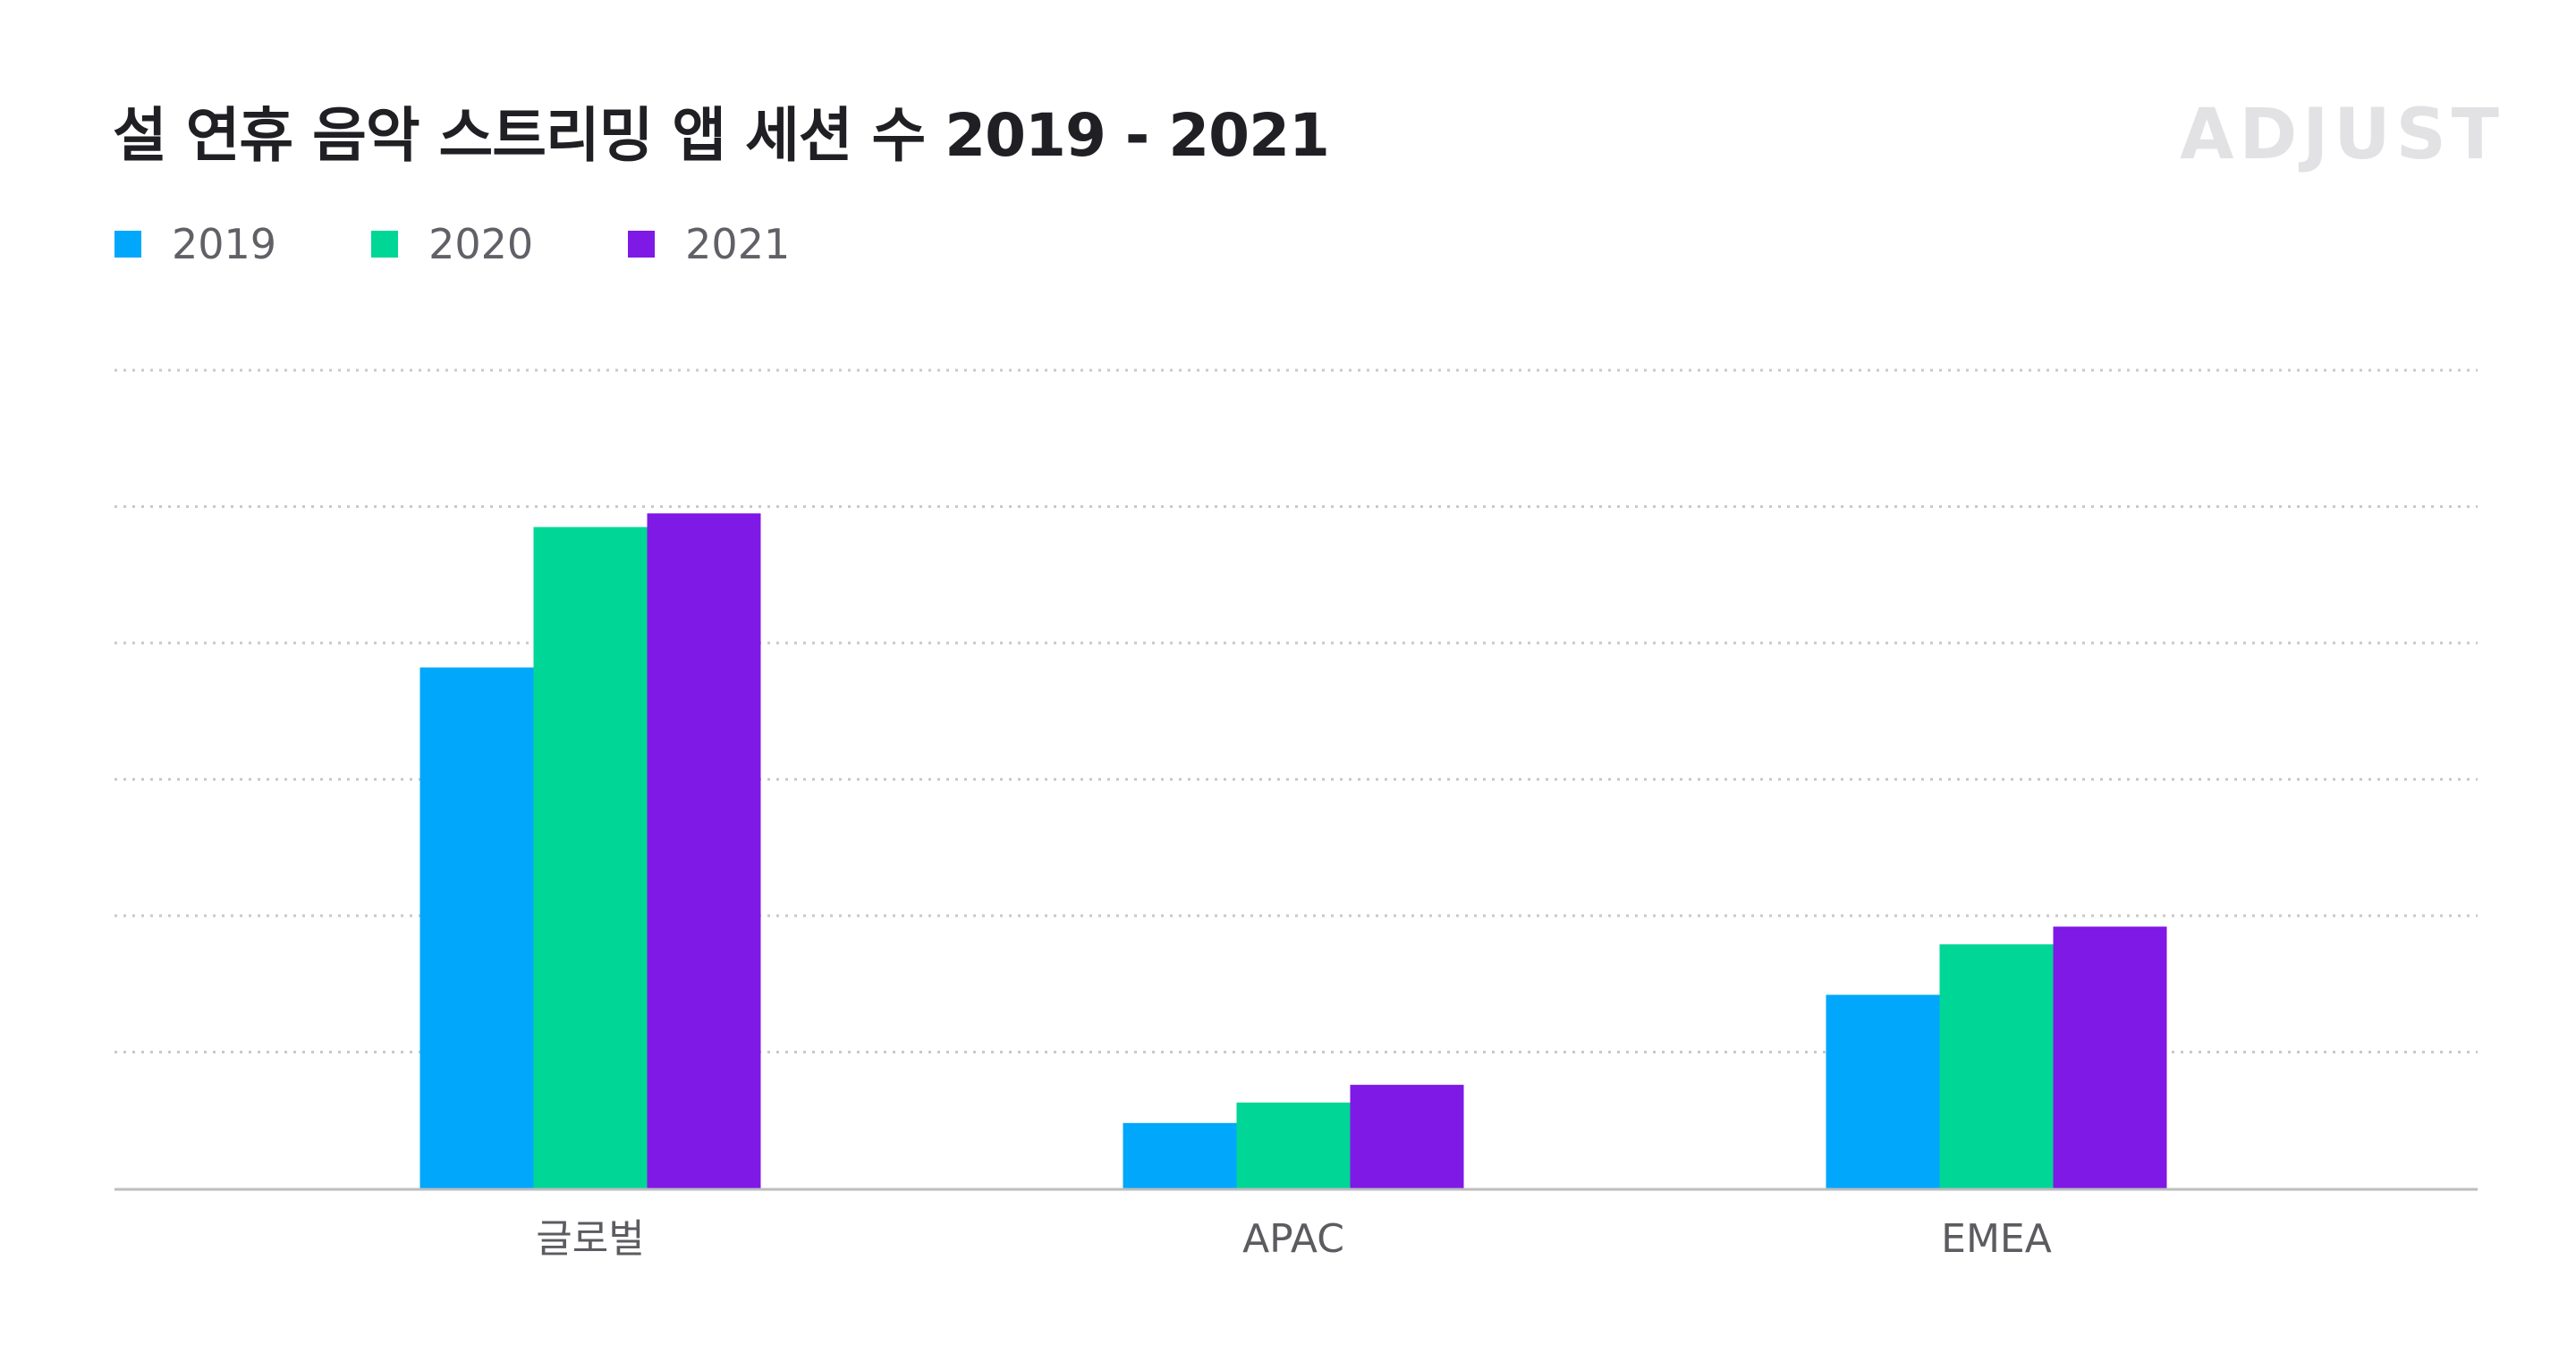 This screenshot has height=1353, width=2576. What do you see at coordinates (721, 135) in the screenshot?
I see `chart-title: 설 연휴 음악 스트리밍 앱 세션 수 2019 - 2021` at bounding box center [721, 135].